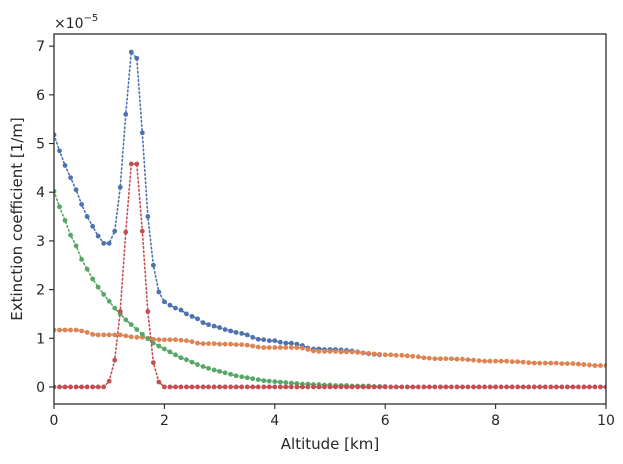 The height and width of the screenshot is (464, 623). I want to click on x-tick-label: 4, so click(274, 421).